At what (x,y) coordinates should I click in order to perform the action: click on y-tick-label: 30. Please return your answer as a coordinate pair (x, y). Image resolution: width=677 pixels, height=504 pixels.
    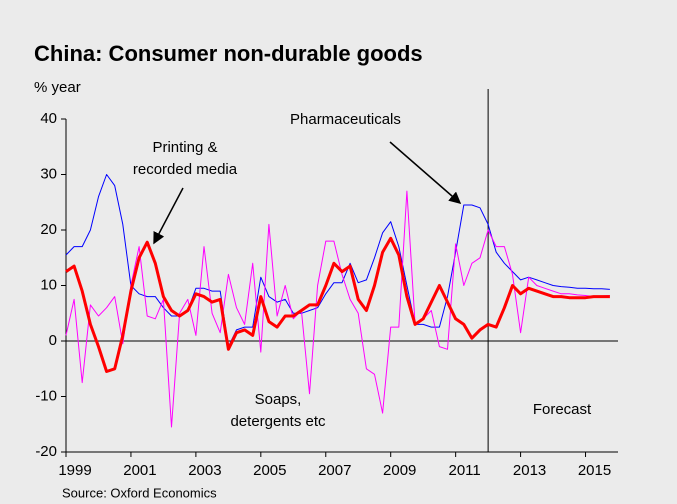
    Looking at the image, I should click on (48, 173).